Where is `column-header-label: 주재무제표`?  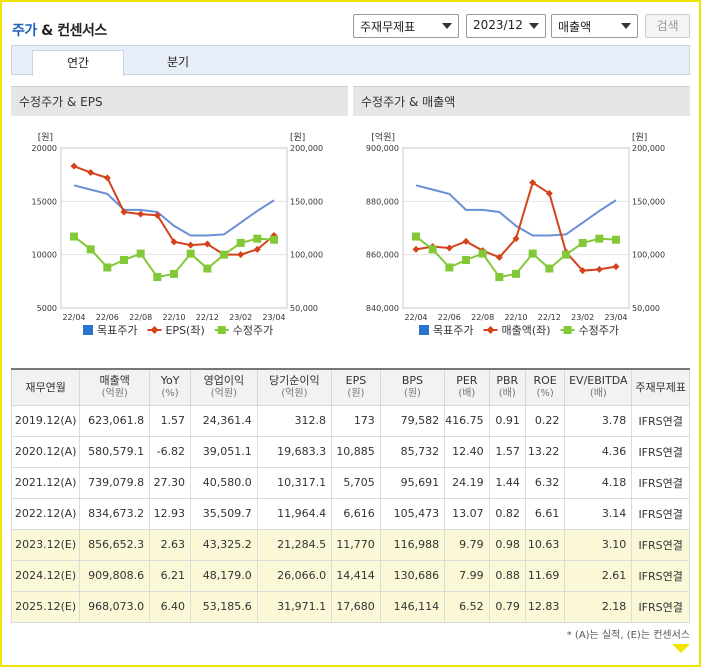 column-header-label: 주재무제표 is located at coordinates (660, 387).